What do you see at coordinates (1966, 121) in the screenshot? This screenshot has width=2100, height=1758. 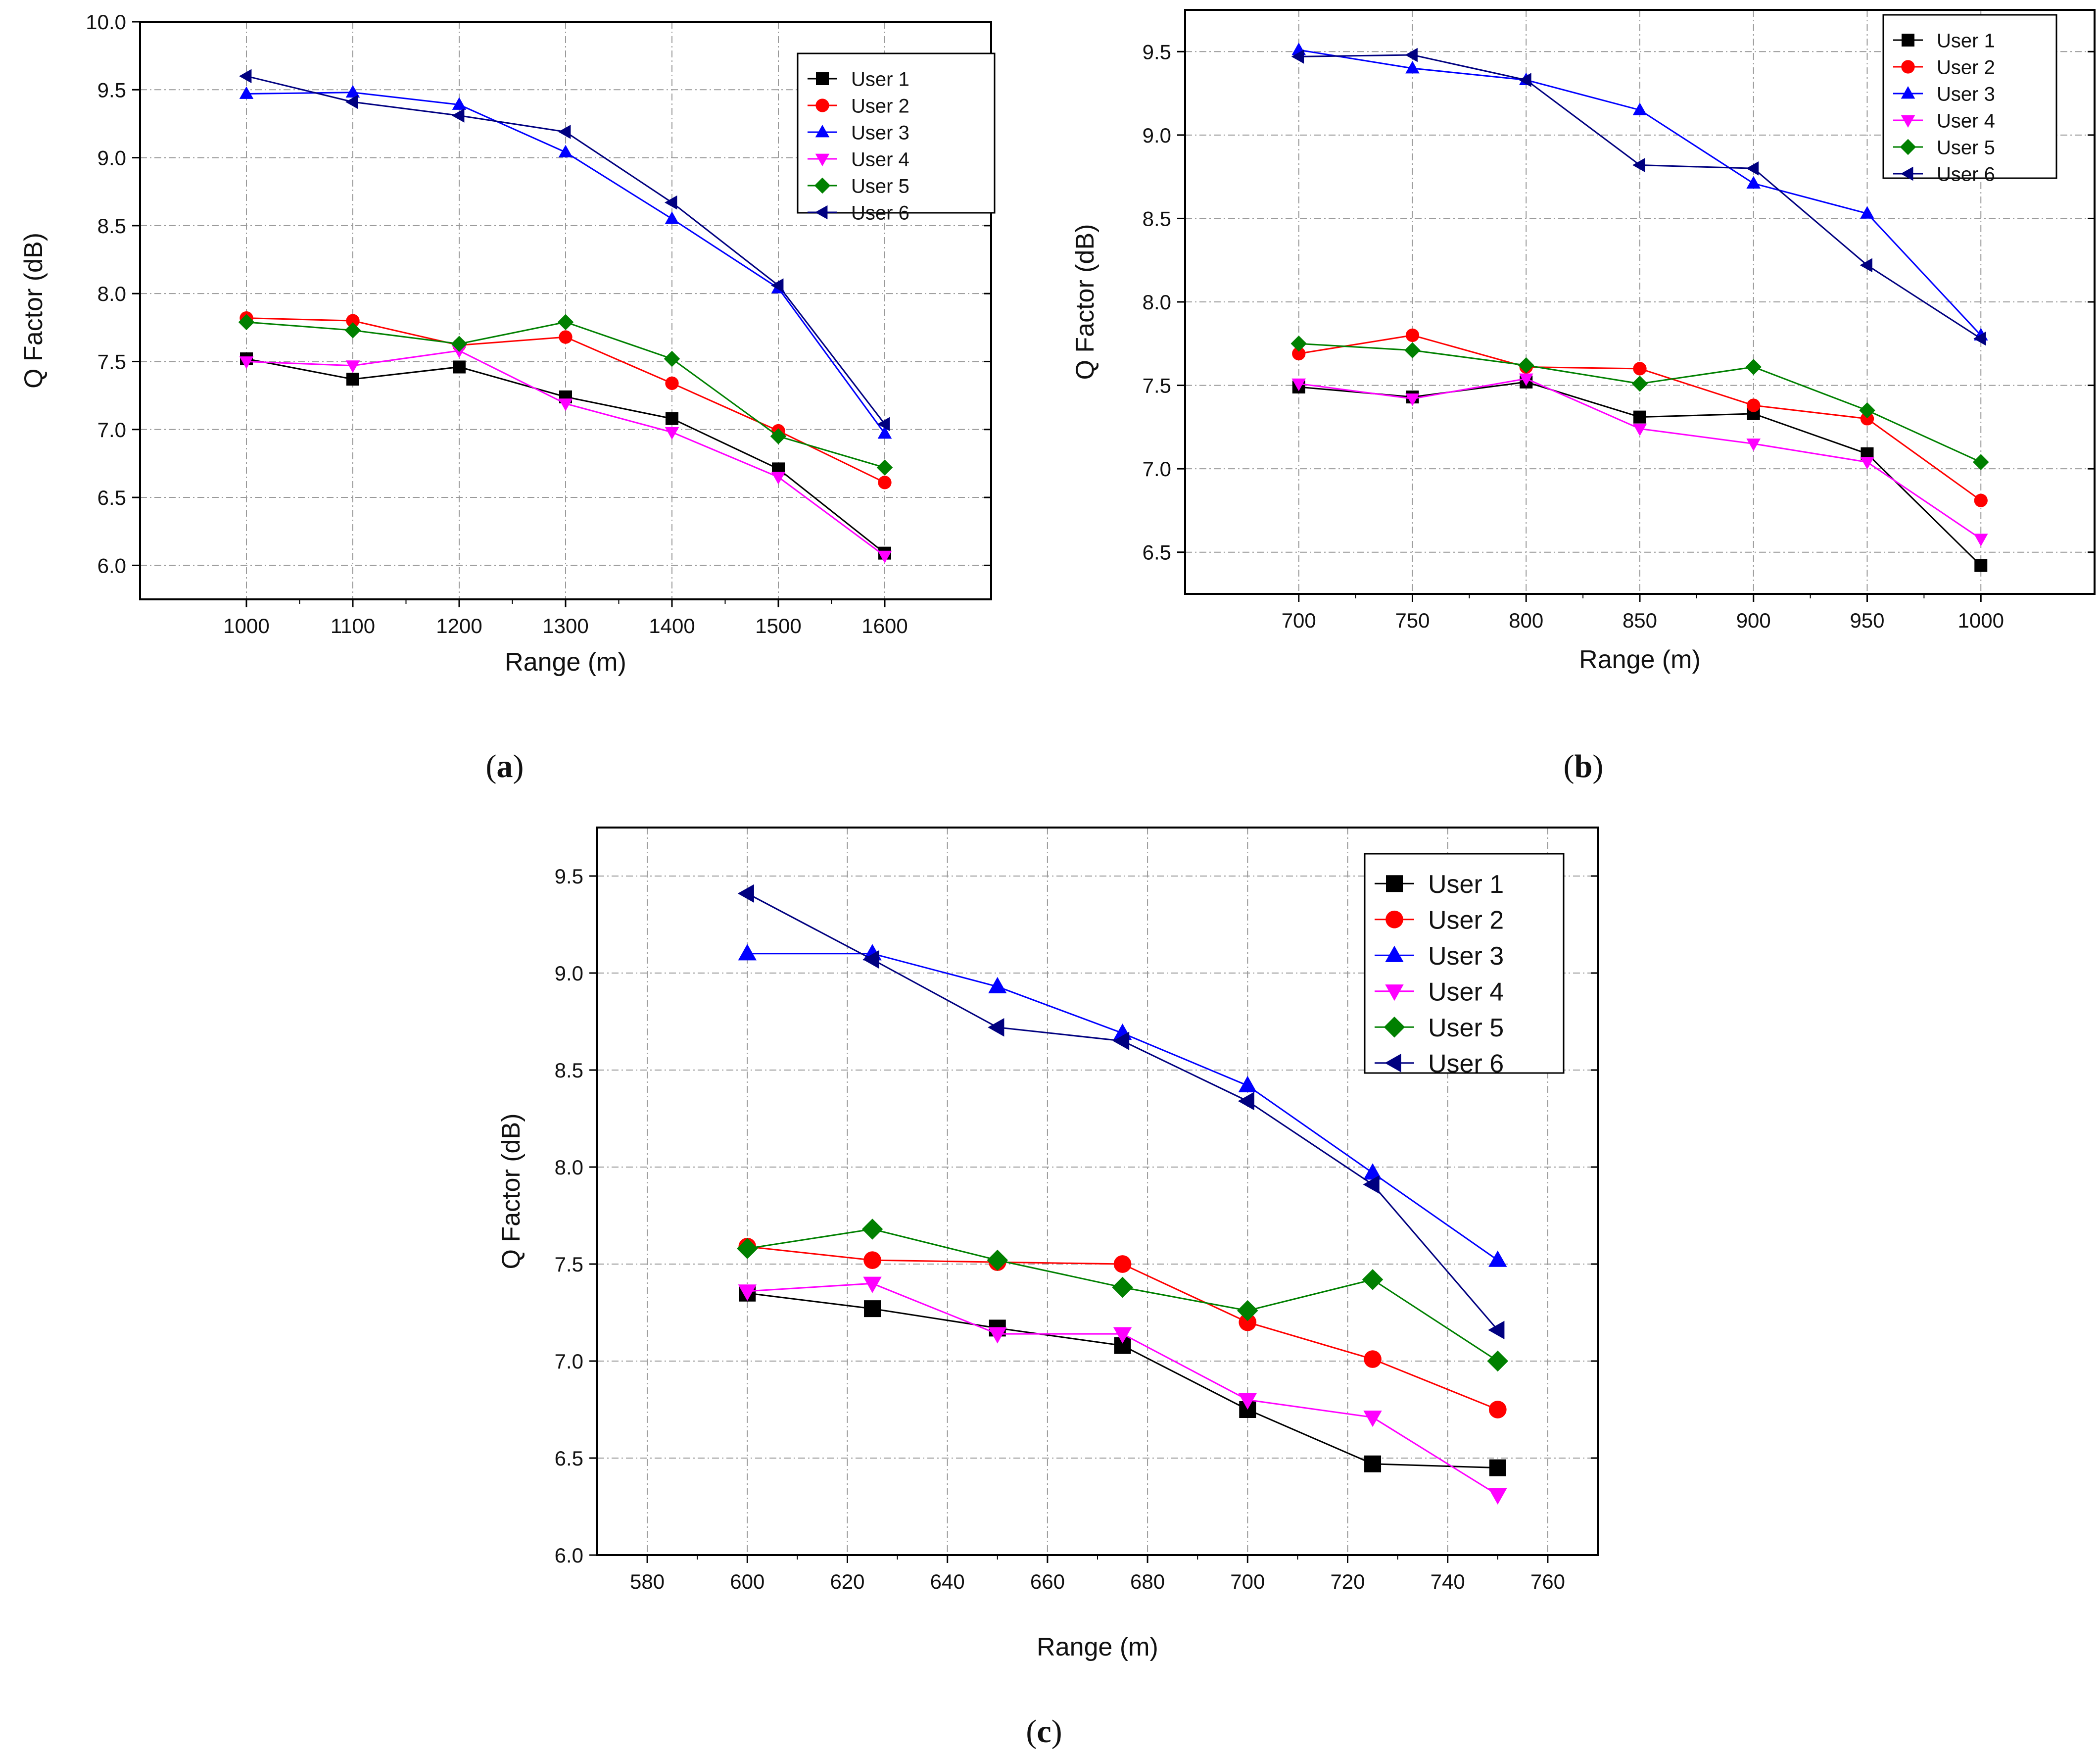 I see `legend-label: User 4` at bounding box center [1966, 121].